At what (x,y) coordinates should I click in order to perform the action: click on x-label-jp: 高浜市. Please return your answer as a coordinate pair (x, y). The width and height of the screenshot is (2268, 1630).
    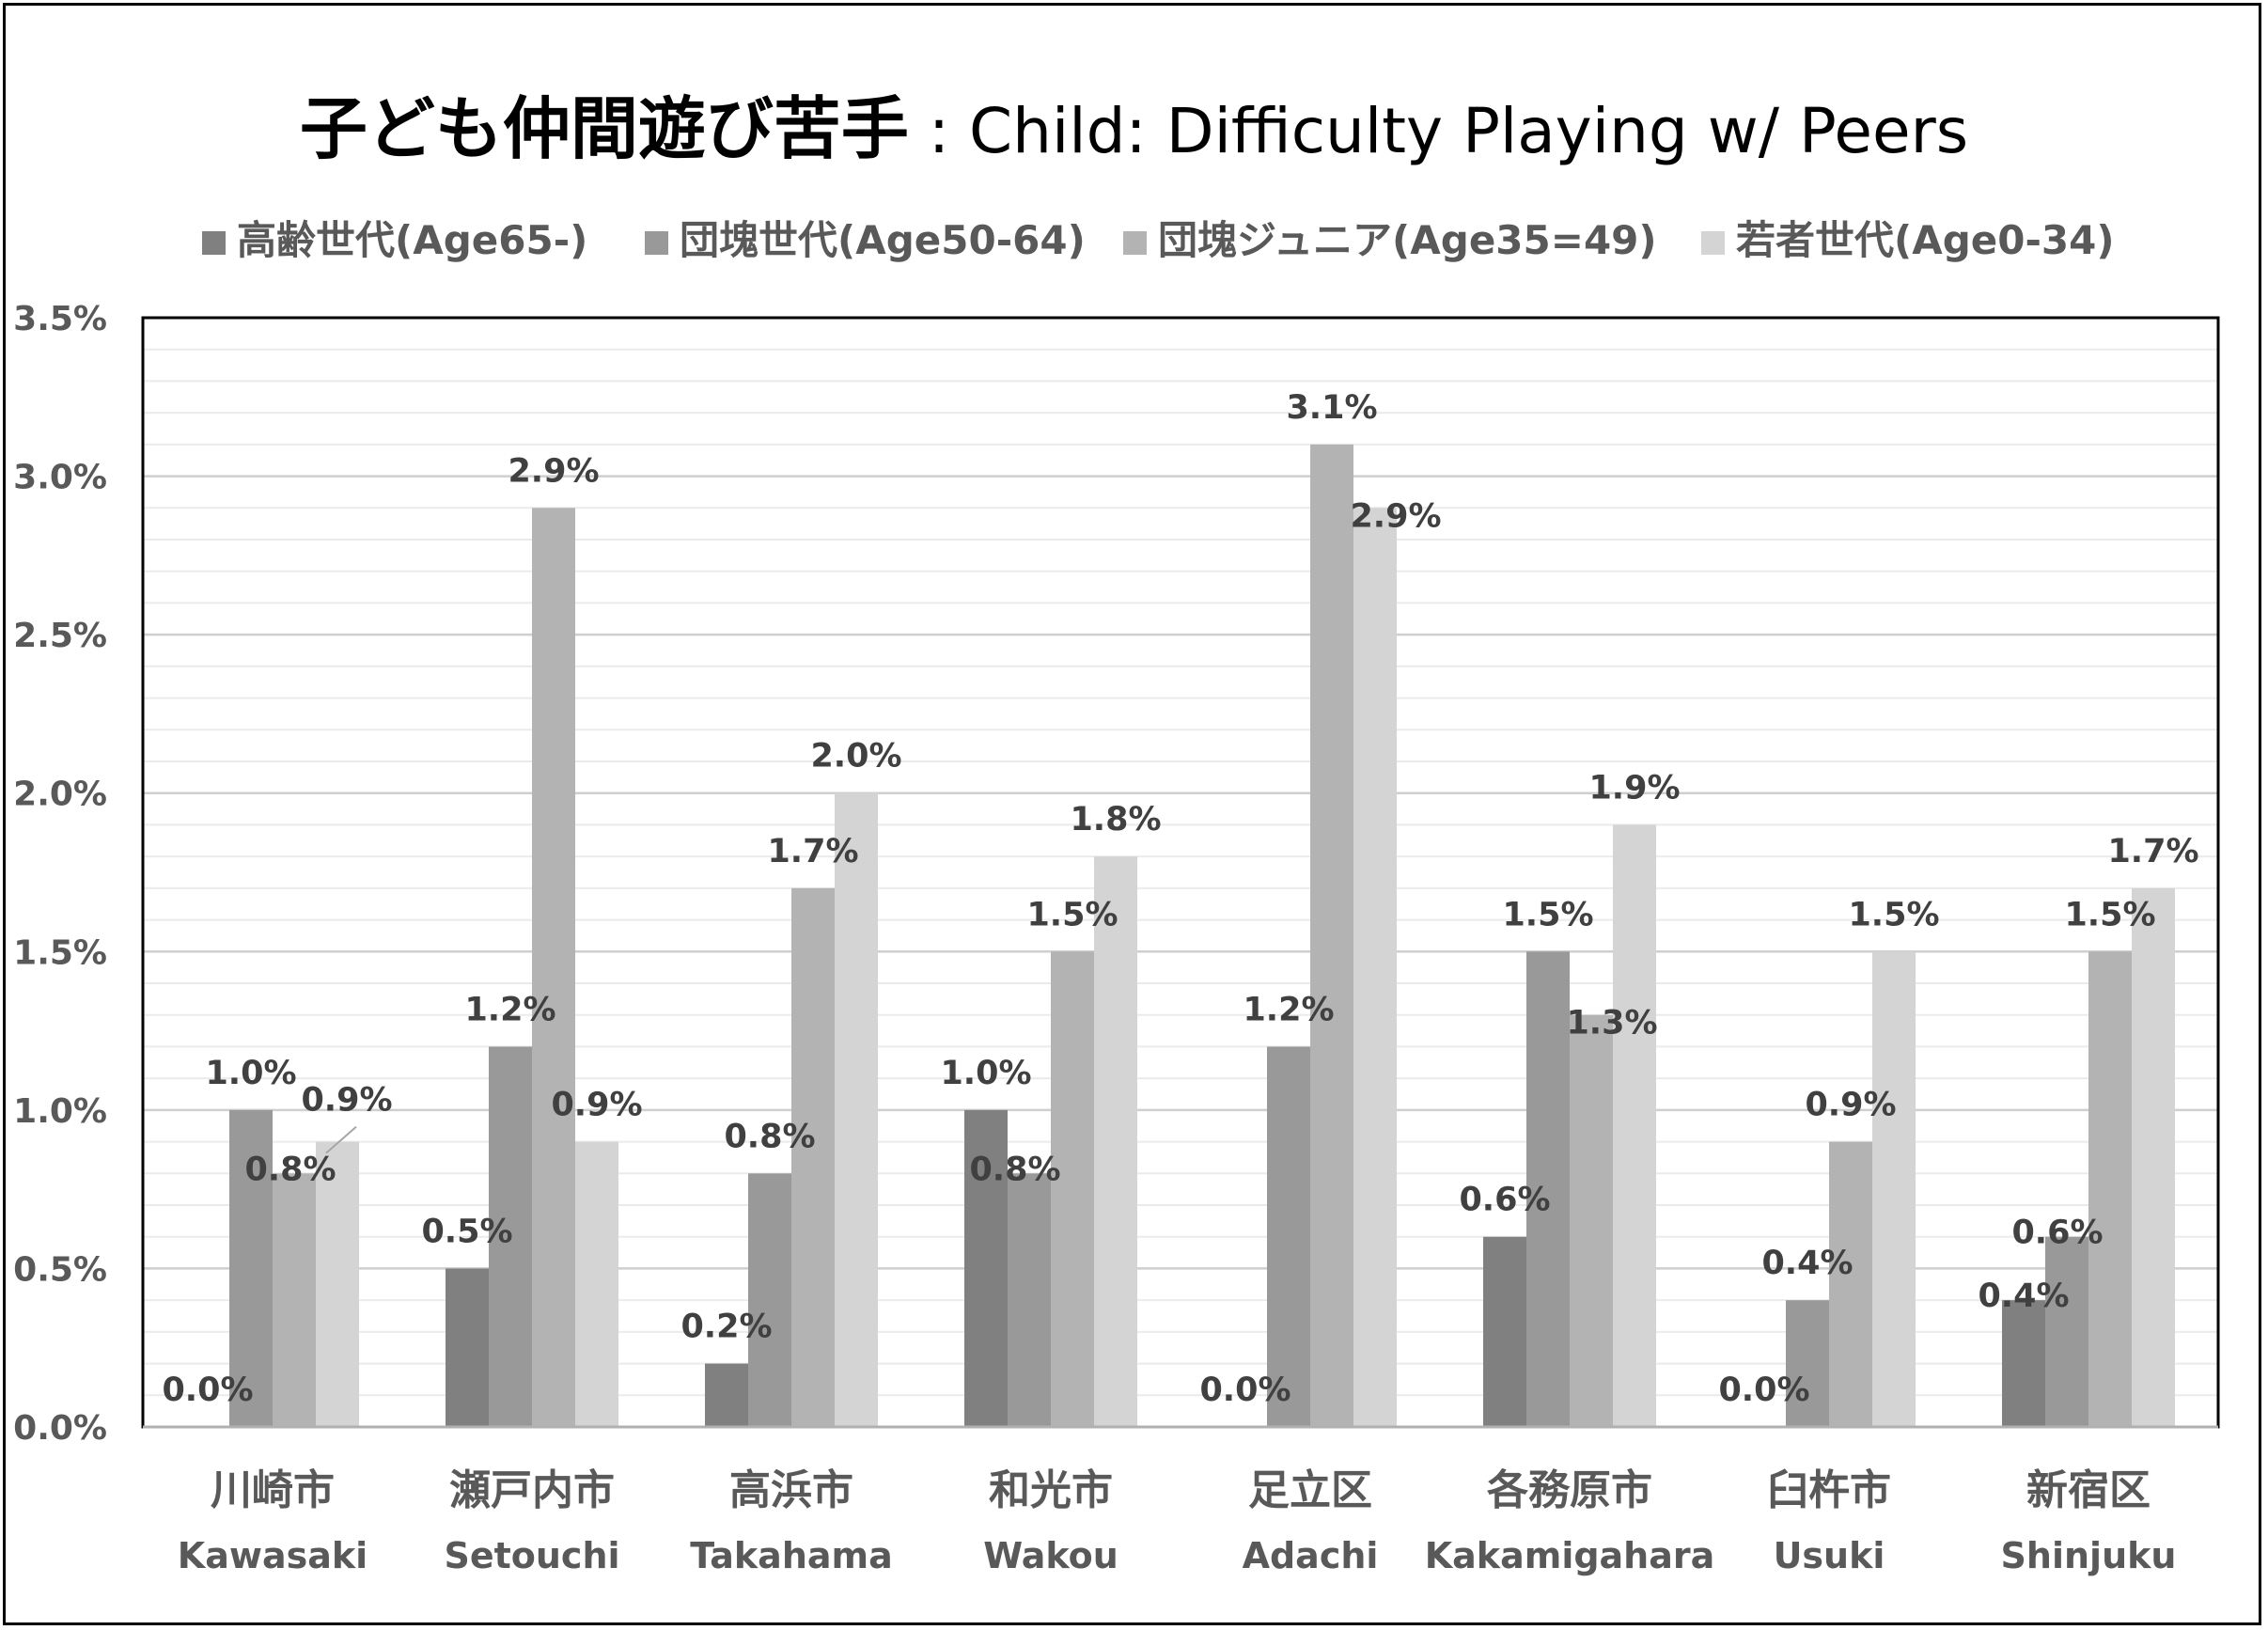
    Looking at the image, I should click on (791, 1490).